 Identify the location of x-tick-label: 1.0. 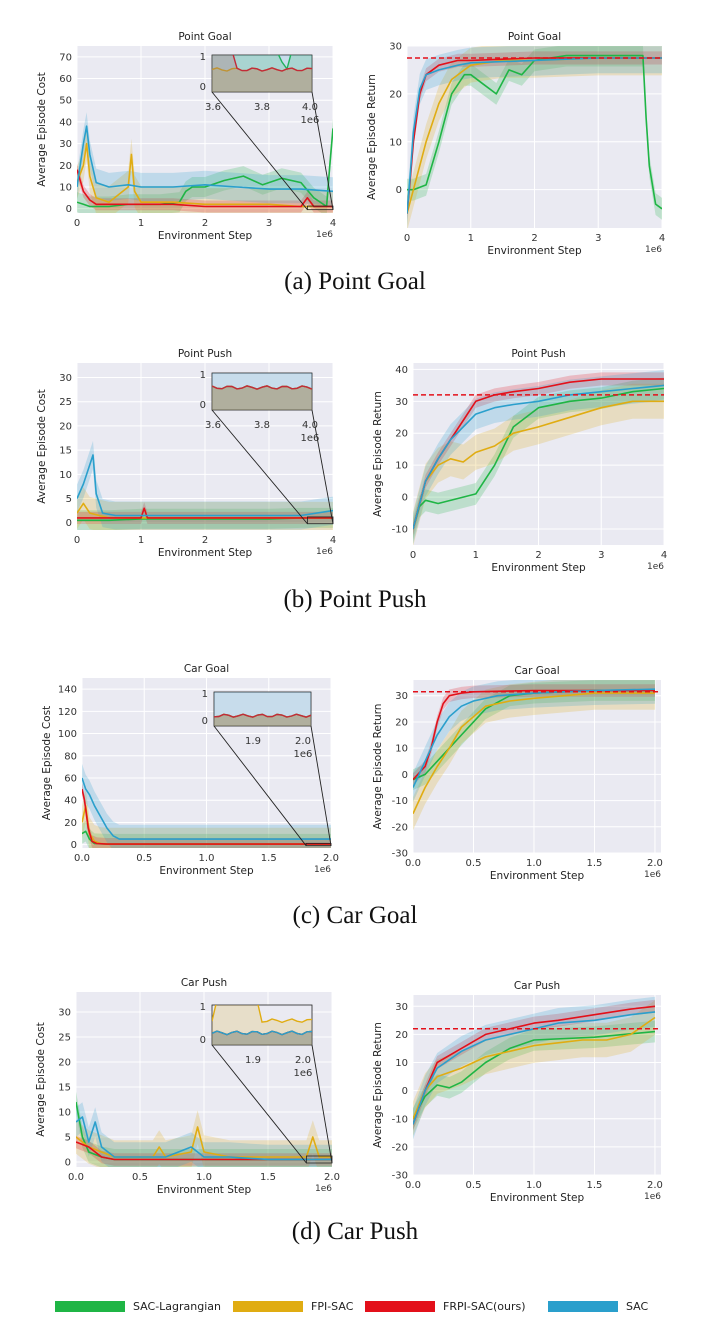
(207, 858).